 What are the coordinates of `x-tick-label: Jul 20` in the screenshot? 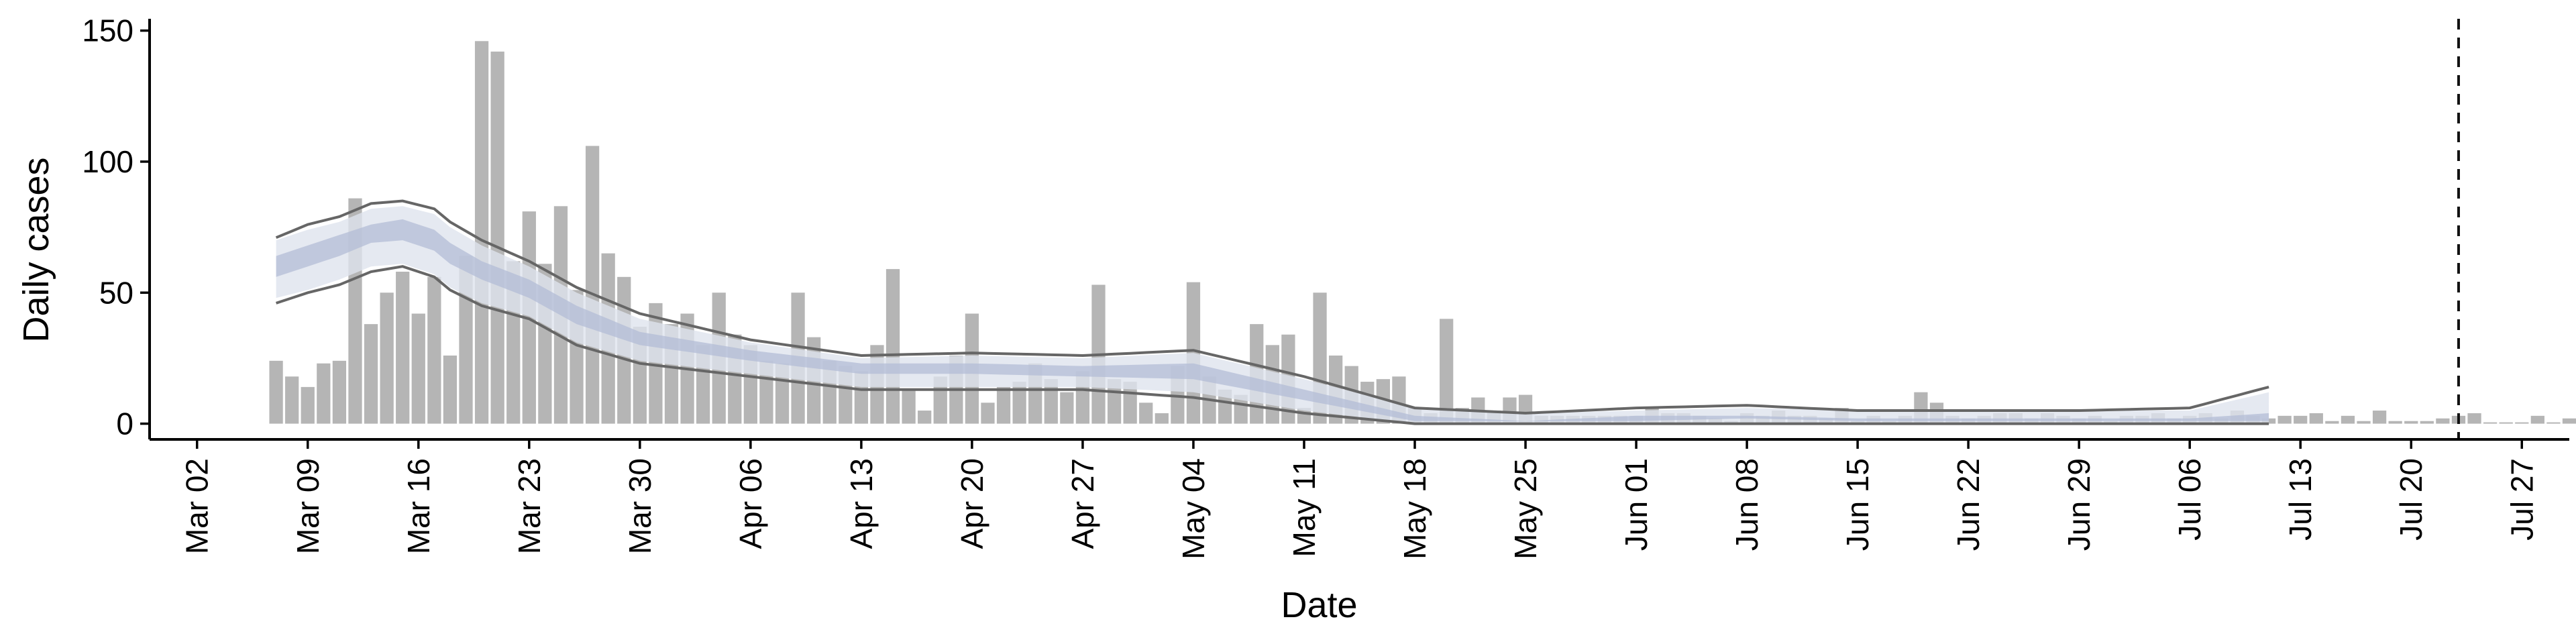 It's located at (2411, 499).